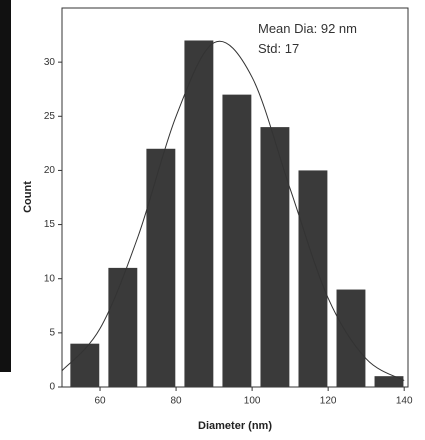  Describe the element at coordinates (28, 197) in the screenshot. I see `y-axis-label: Count` at that location.